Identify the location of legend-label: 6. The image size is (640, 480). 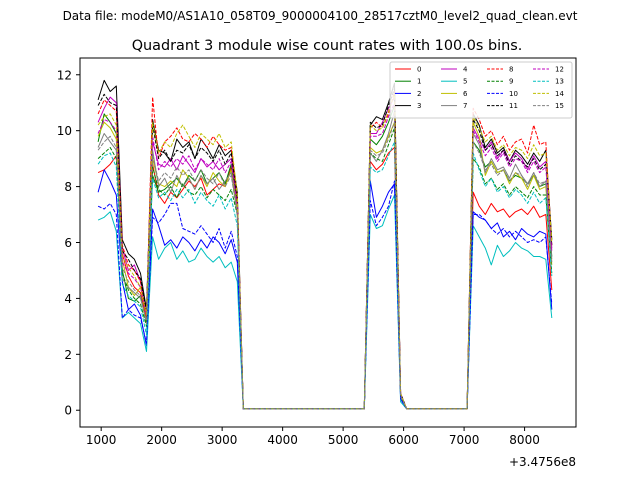
(465, 94).